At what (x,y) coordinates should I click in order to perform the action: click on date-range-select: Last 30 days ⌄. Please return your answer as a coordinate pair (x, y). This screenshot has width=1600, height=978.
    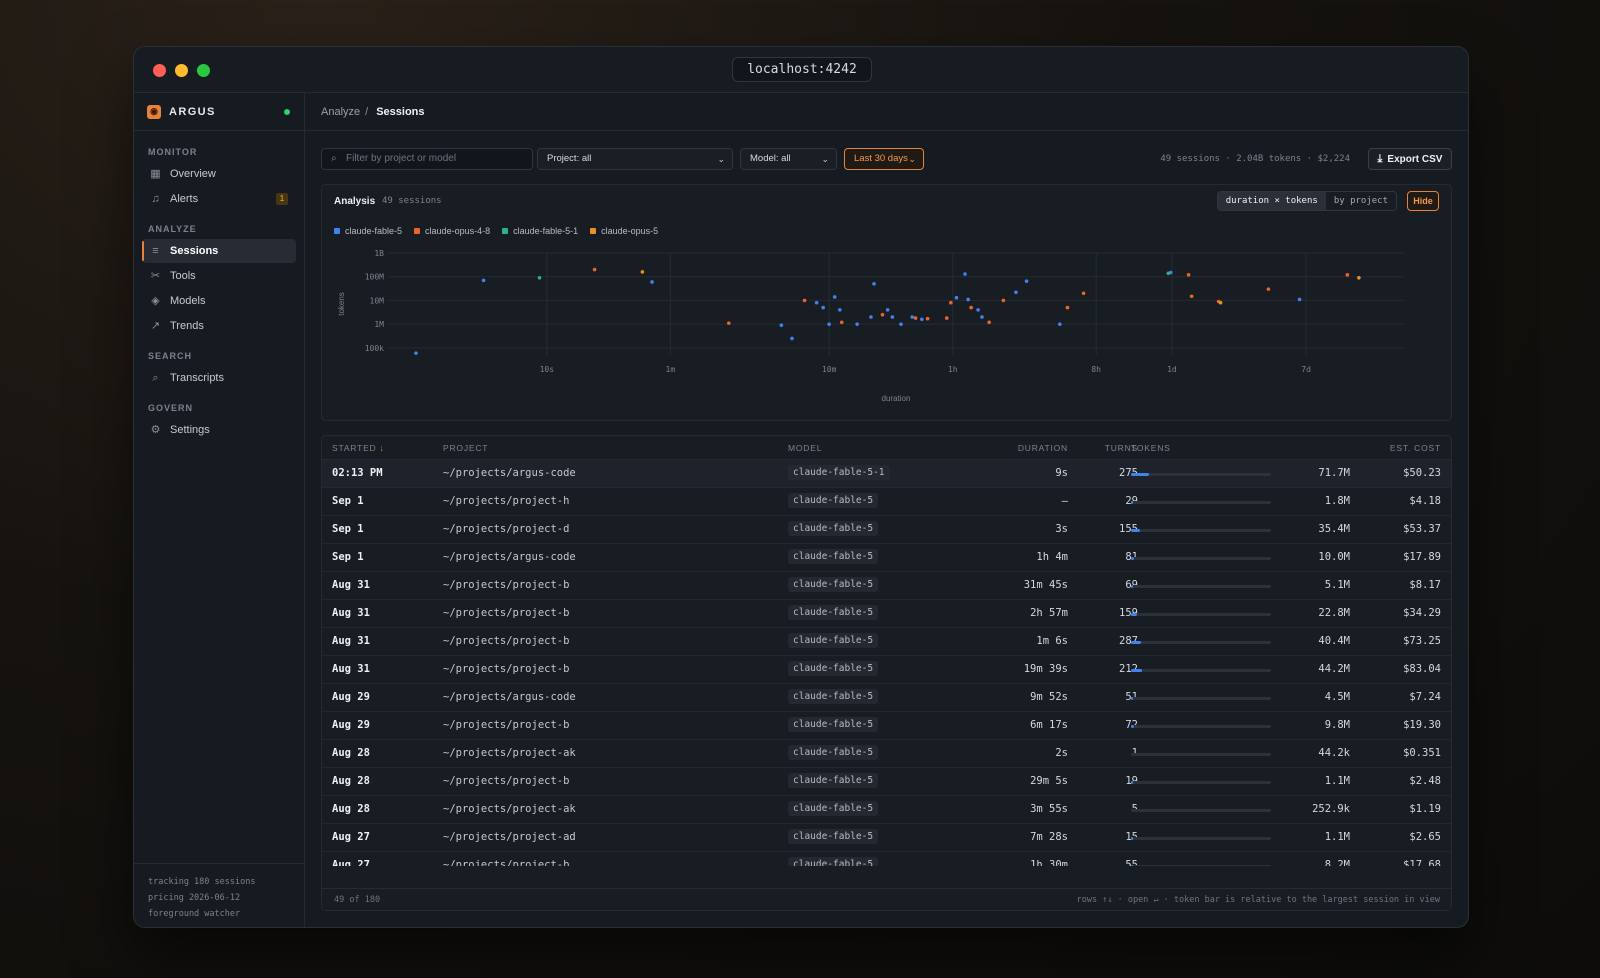
    Looking at the image, I should click on (884, 159).